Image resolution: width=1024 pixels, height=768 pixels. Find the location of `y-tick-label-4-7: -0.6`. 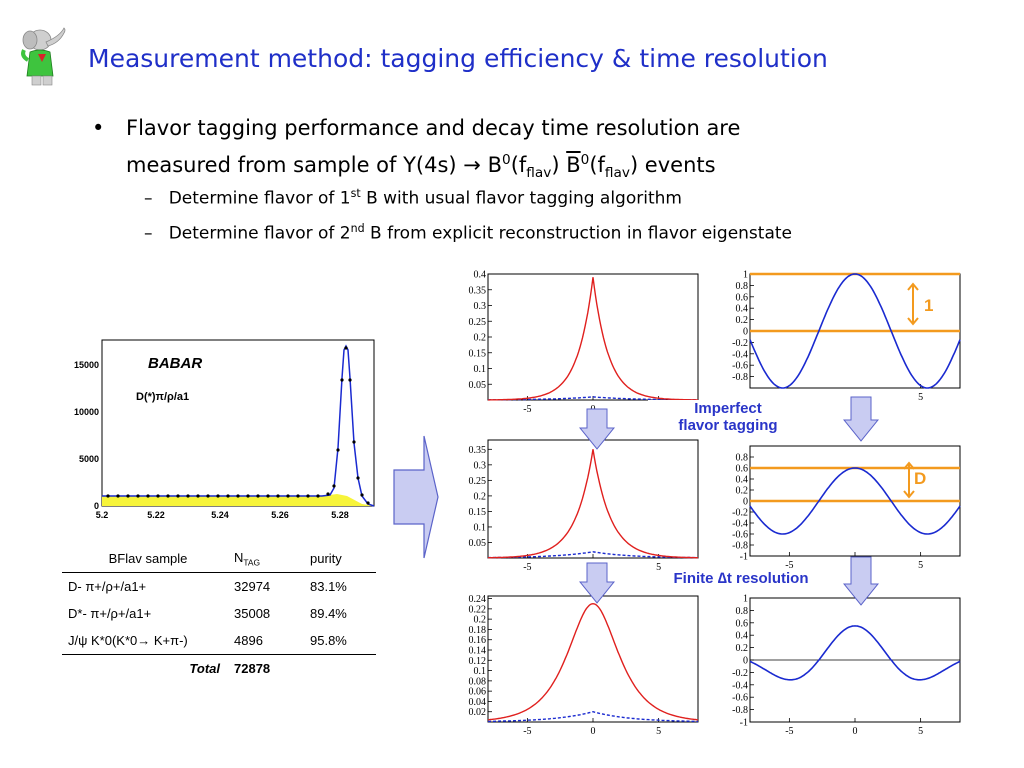

y-tick-label-4-7: -0.6 is located at coordinates (740, 535).